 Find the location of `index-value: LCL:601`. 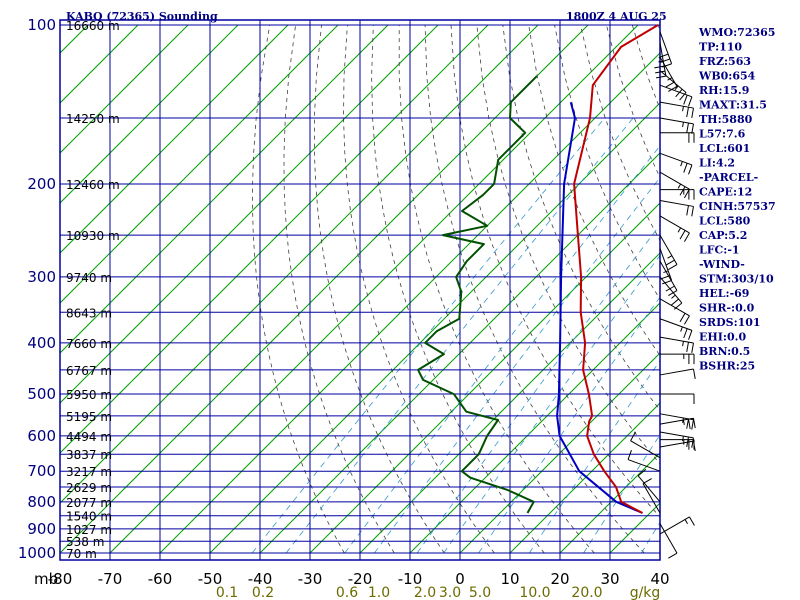

index-value: LCL:601 is located at coordinates (724, 148).